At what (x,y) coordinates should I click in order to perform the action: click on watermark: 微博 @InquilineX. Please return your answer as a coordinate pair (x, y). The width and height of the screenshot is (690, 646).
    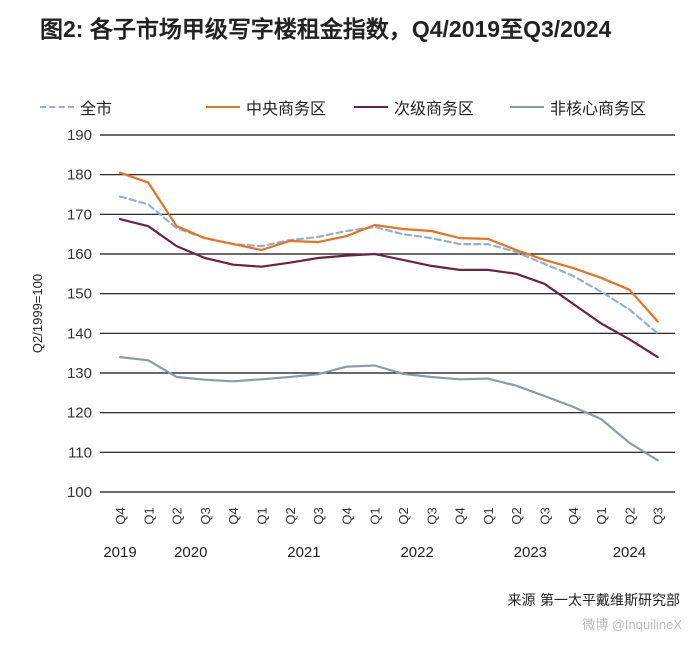
    Looking at the image, I should click on (632, 624).